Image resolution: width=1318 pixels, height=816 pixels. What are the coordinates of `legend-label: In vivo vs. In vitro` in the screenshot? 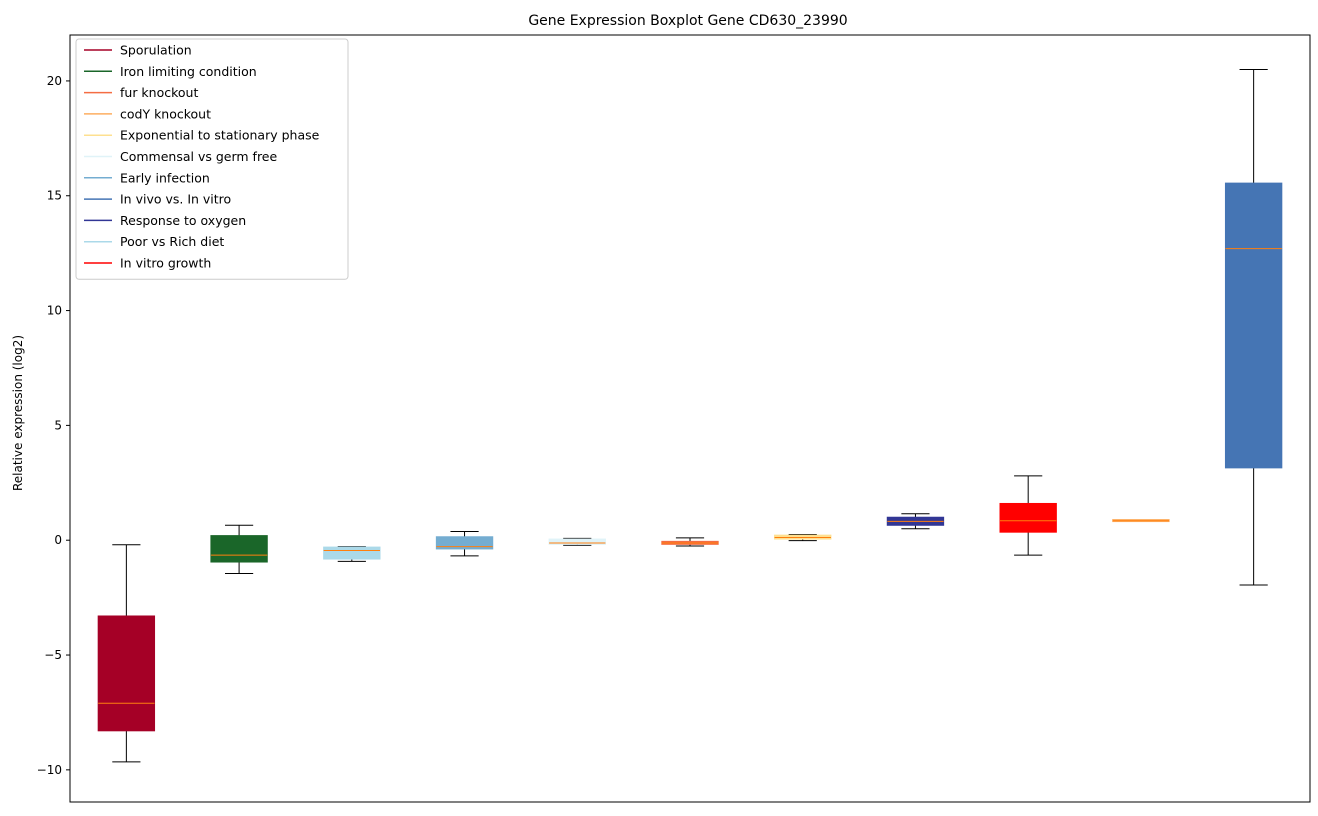 It's located at (175, 199).